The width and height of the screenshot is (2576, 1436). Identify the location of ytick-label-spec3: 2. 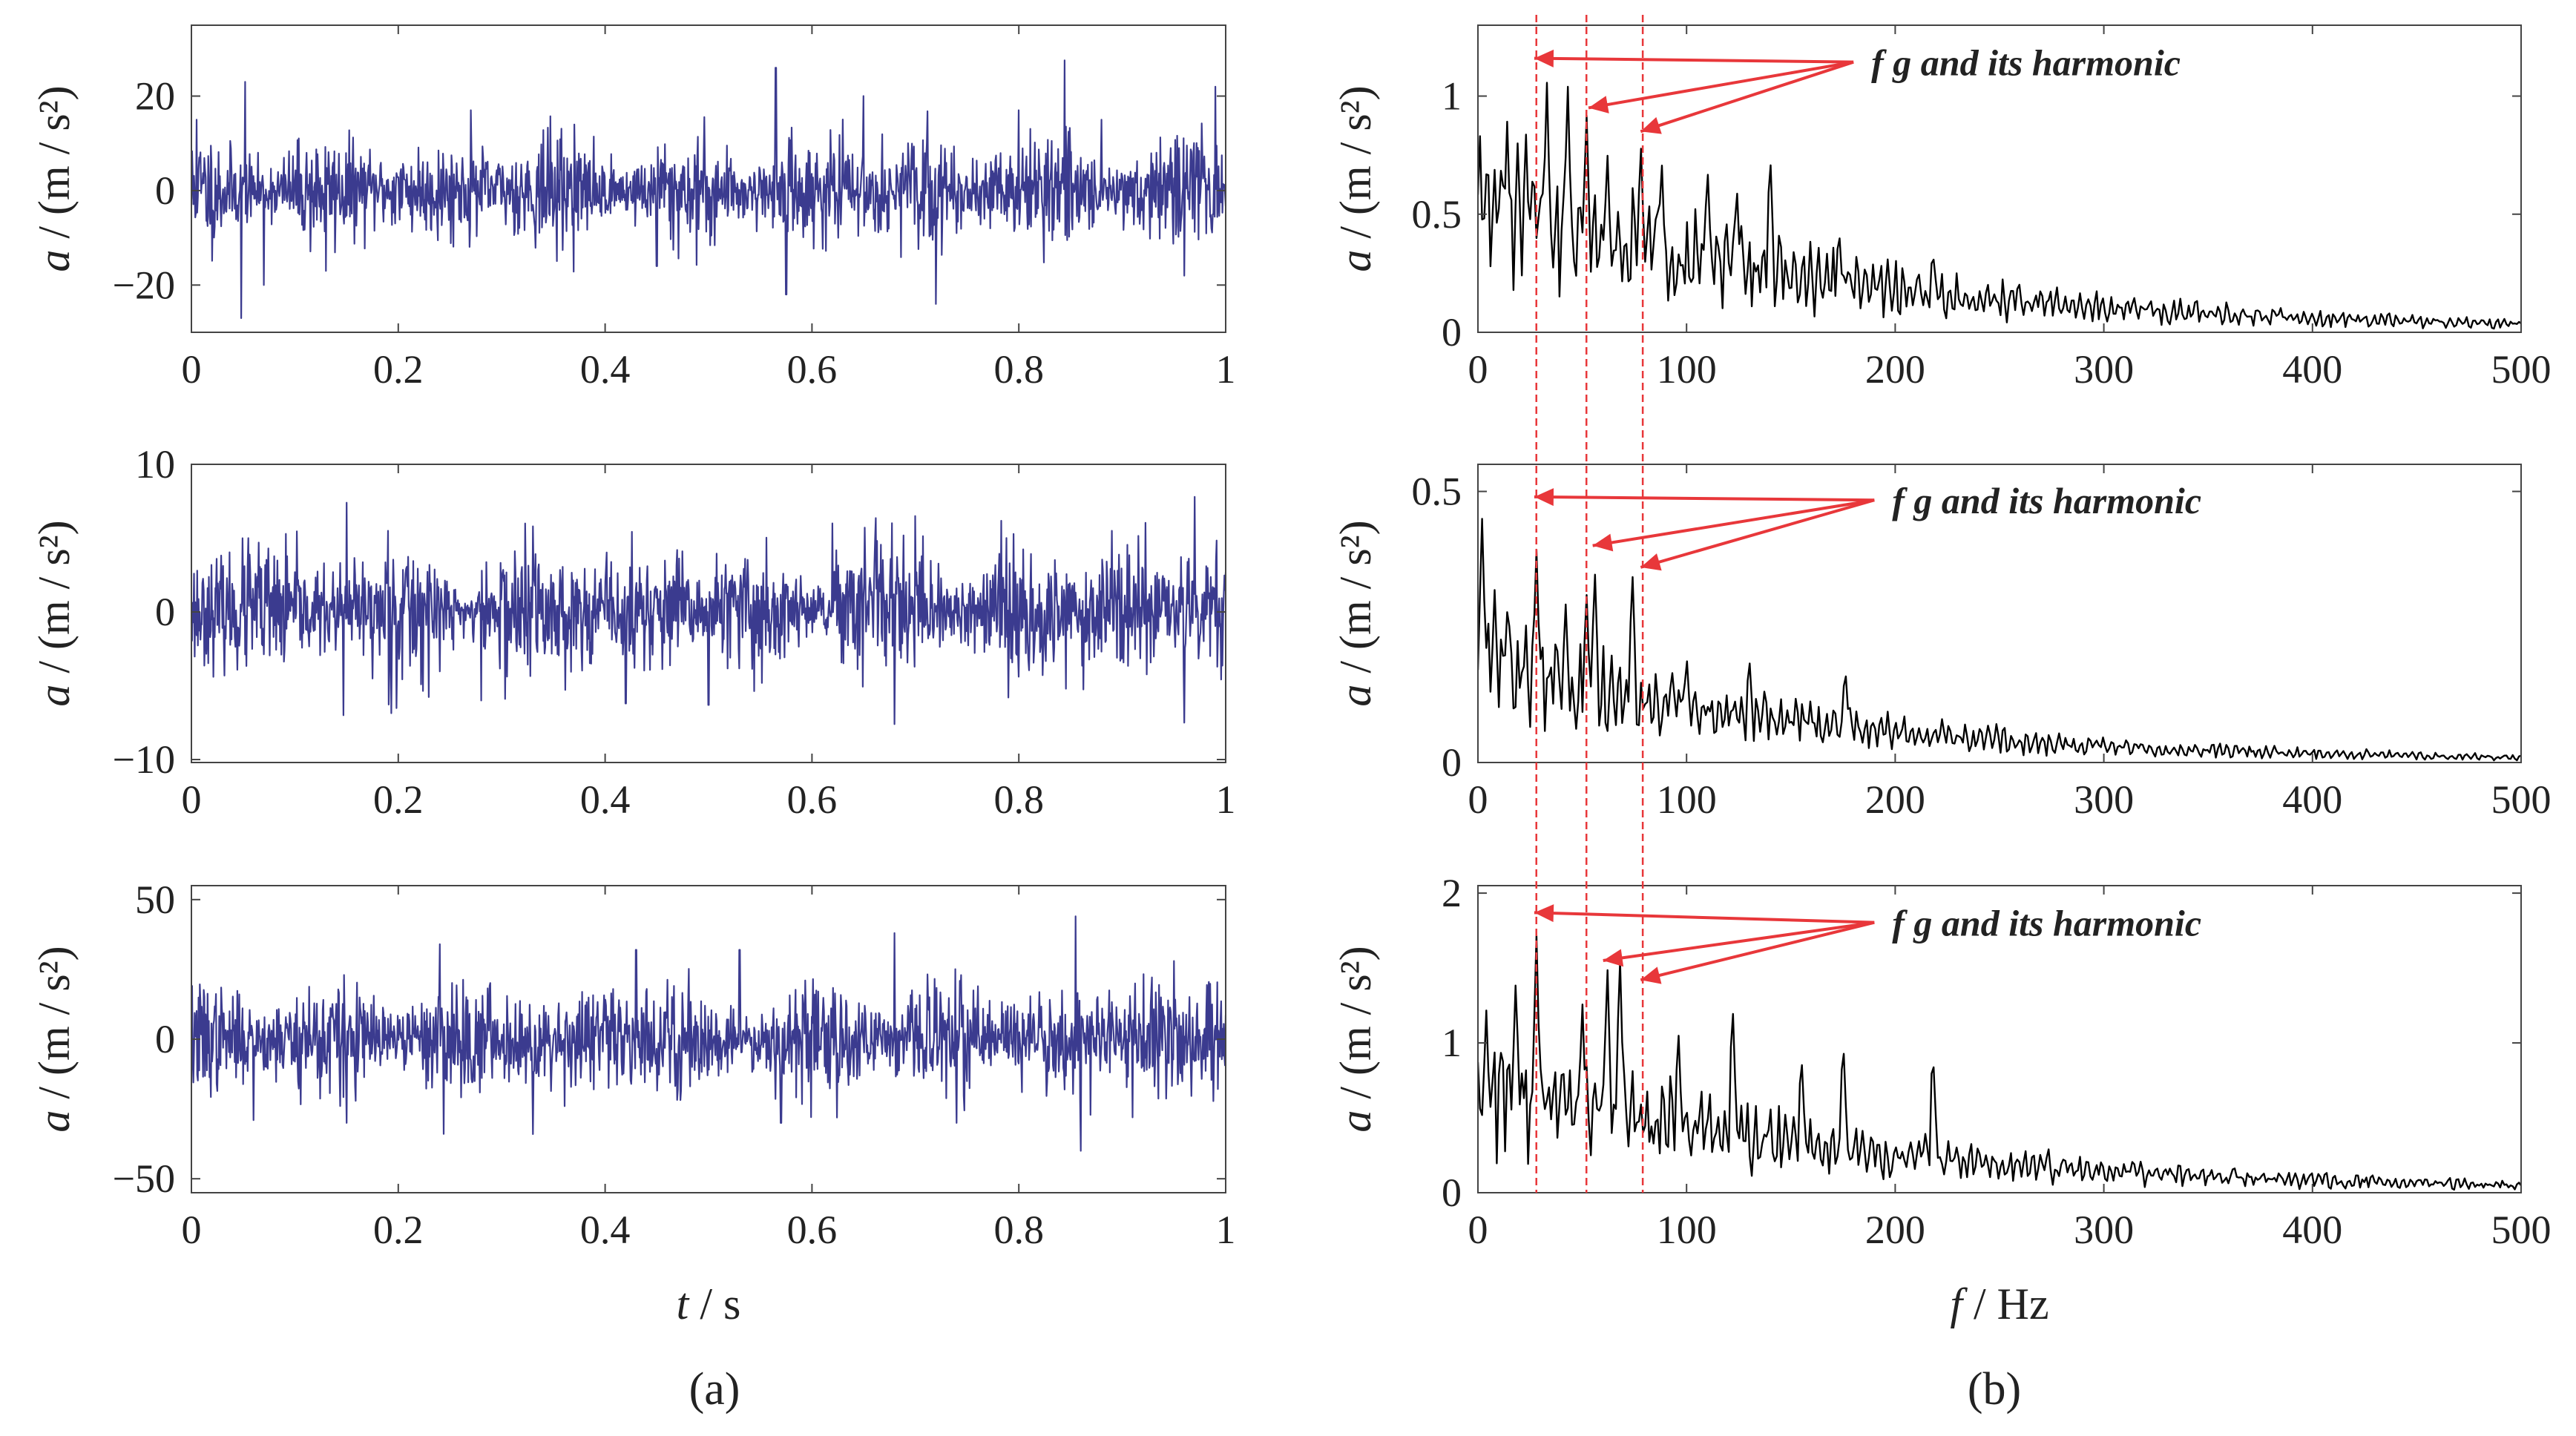
(1452, 893).